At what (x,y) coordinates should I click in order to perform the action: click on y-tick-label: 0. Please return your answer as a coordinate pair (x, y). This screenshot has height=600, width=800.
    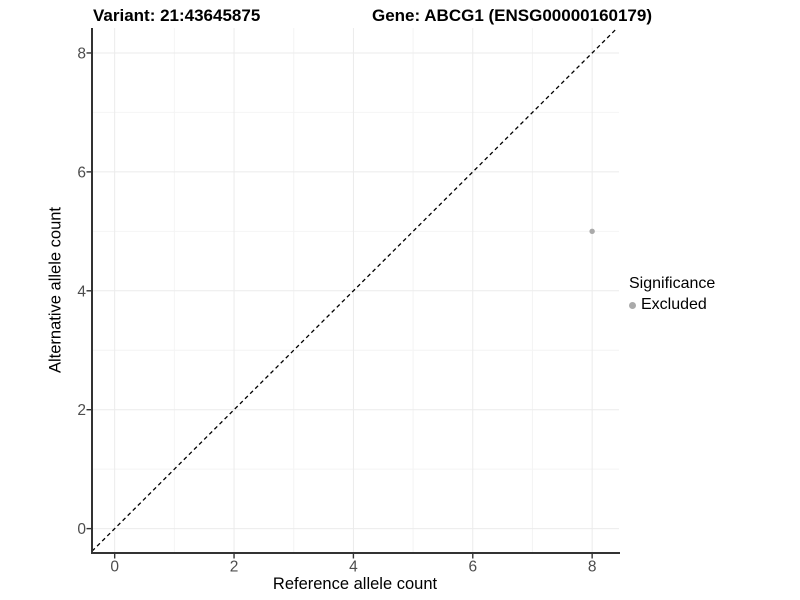
    Looking at the image, I should click on (81, 529).